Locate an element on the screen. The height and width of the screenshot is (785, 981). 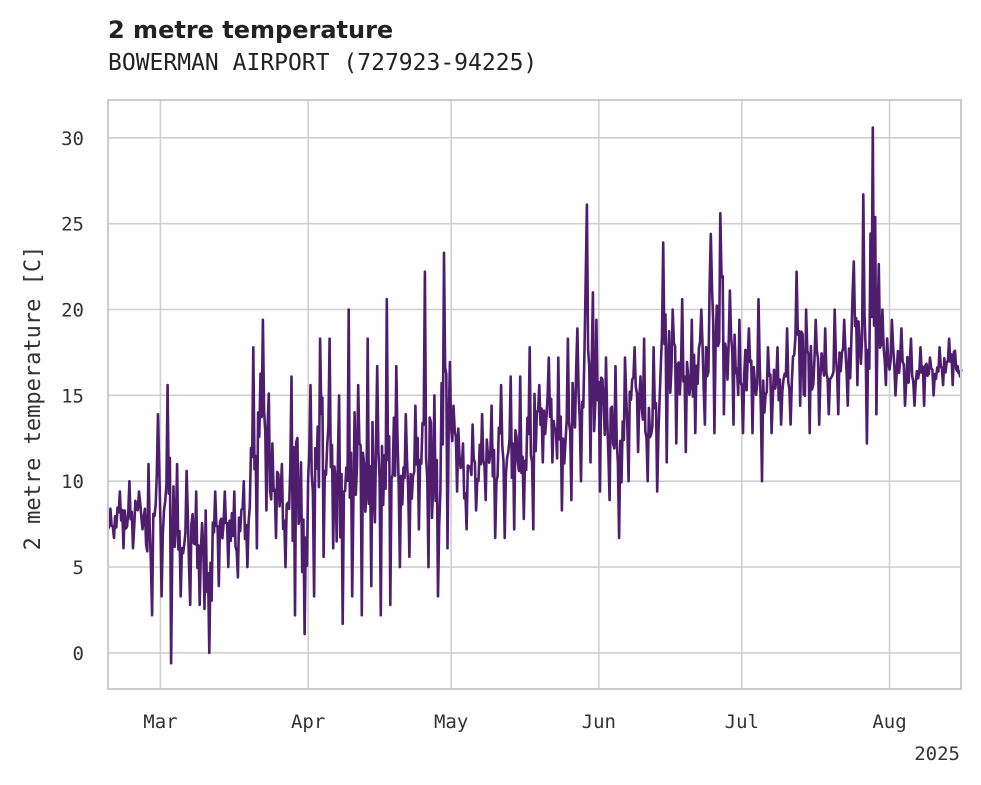
y-tick-label: 15 is located at coordinates (72, 396).